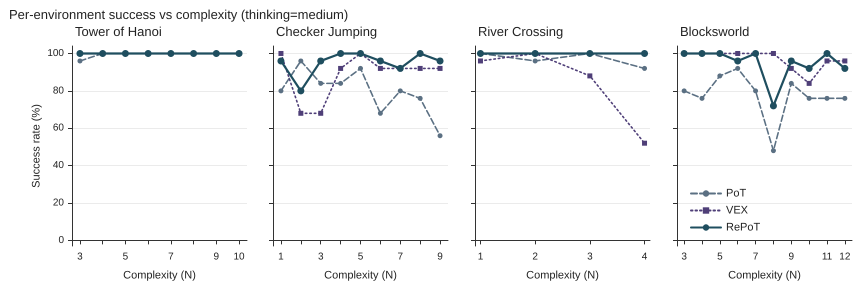  Describe the element at coordinates (327, 31) in the screenshot. I see `chart-title: Checker Jumping` at that location.